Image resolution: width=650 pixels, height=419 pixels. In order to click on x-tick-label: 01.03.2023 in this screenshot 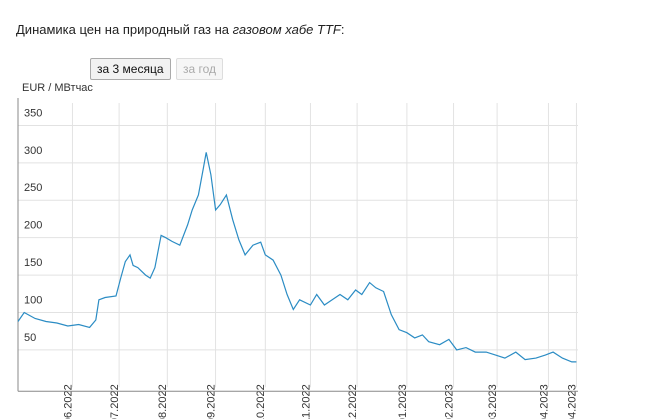, I will do `click(493, 401)`.